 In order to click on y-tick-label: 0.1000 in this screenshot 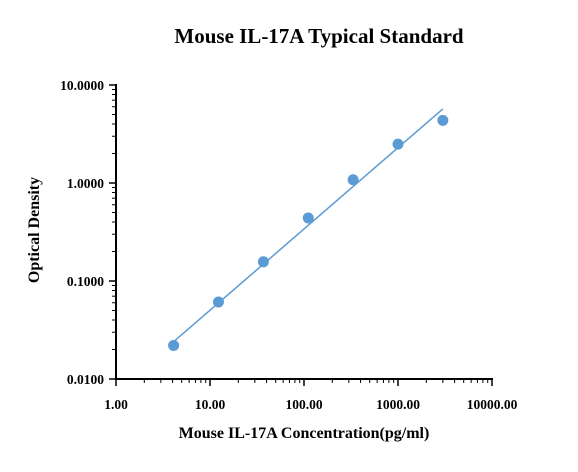, I will do `click(85, 281)`.